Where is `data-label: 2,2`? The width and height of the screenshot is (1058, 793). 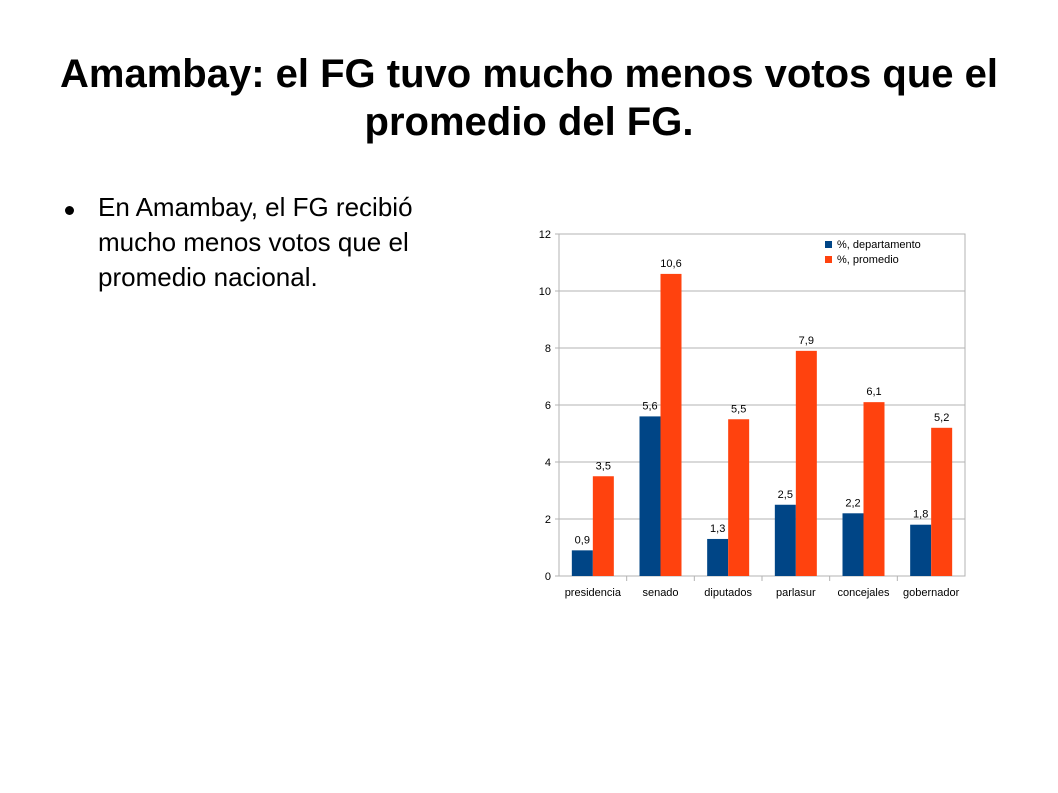
data-label: 2,2 is located at coordinates (852, 503).